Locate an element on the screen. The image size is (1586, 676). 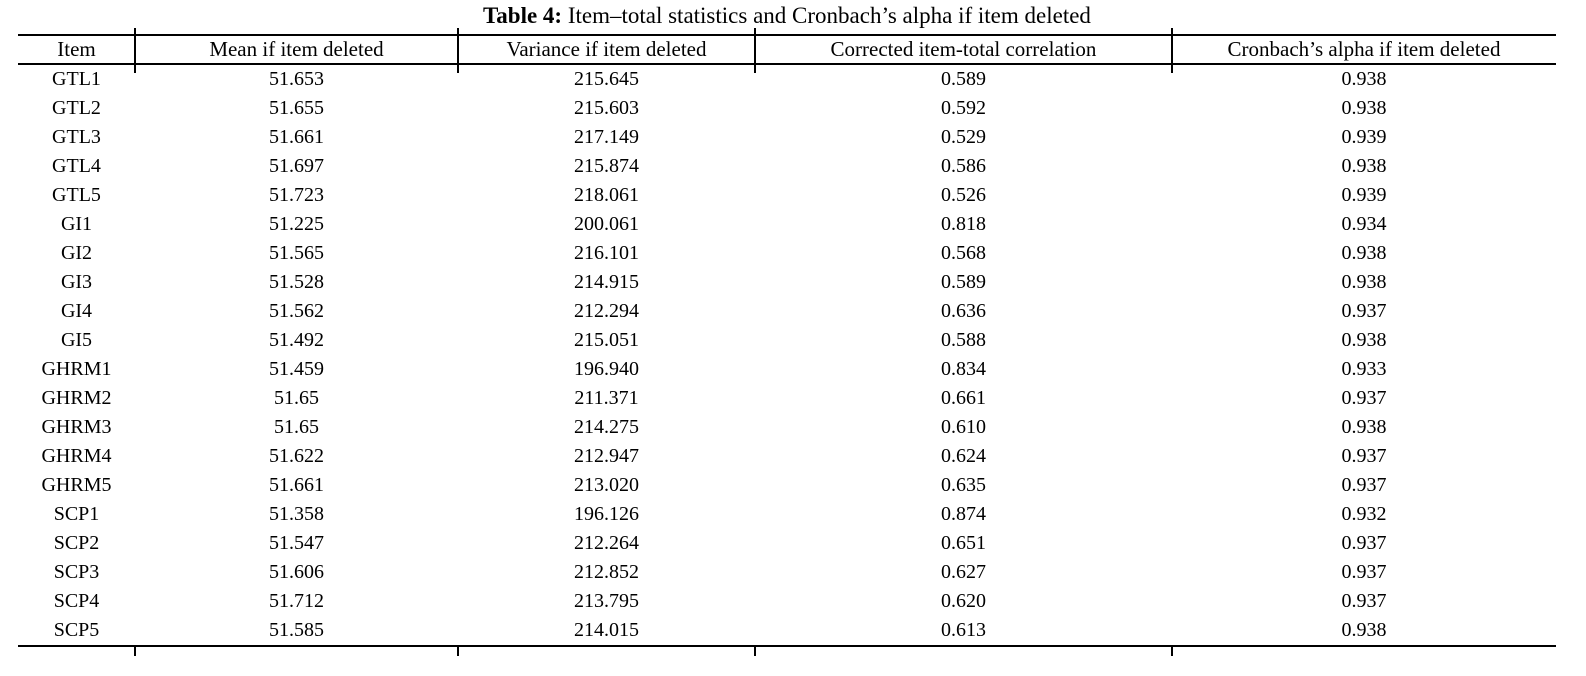
cell-mean: 51.459 is located at coordinates (296, 369).